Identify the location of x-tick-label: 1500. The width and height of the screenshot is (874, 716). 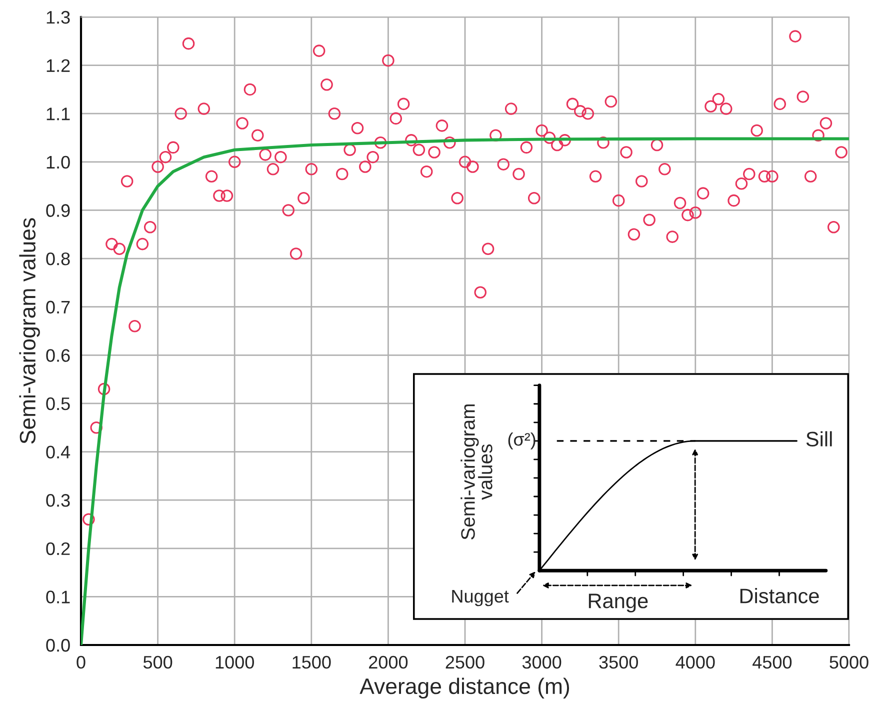
(311, 662).